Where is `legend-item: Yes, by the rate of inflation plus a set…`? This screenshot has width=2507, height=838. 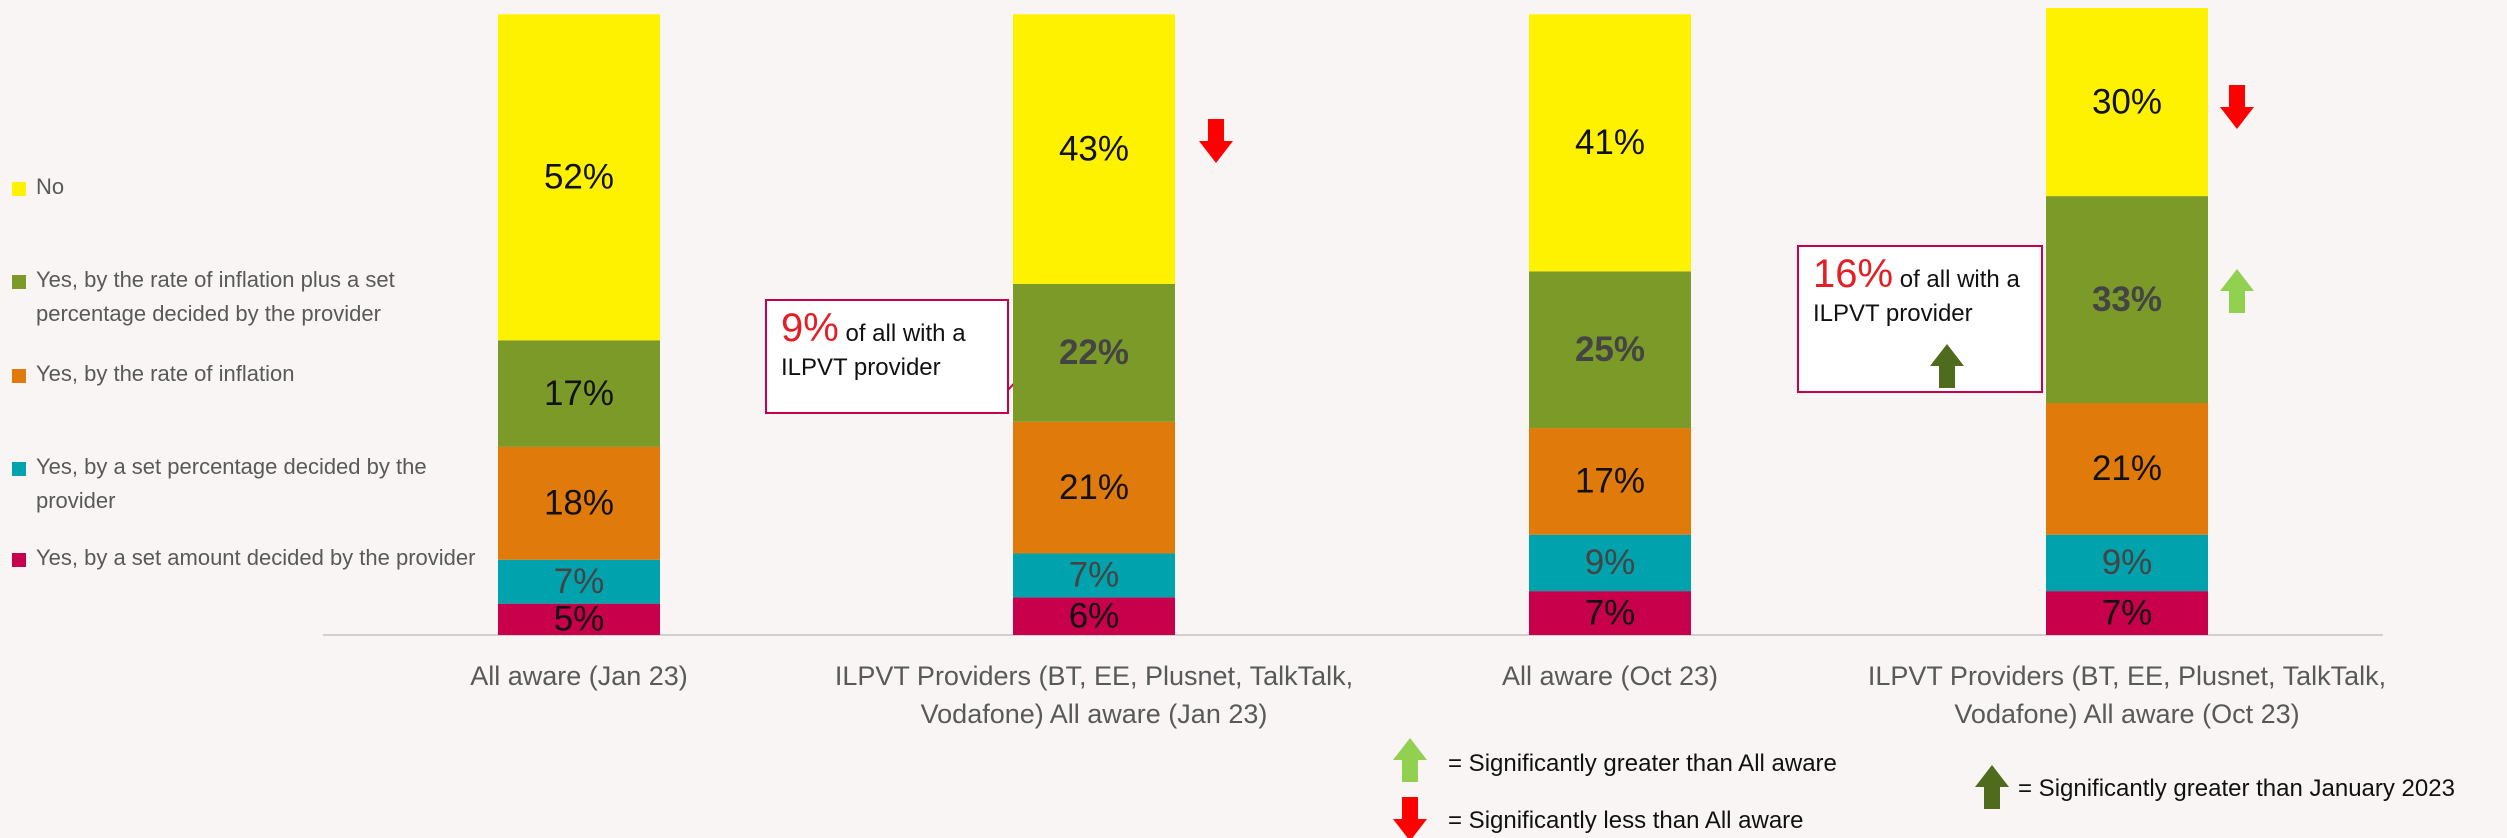
legend-item: Yes, by the rate of inflation plus a set… is located at coordinates (247, 297).